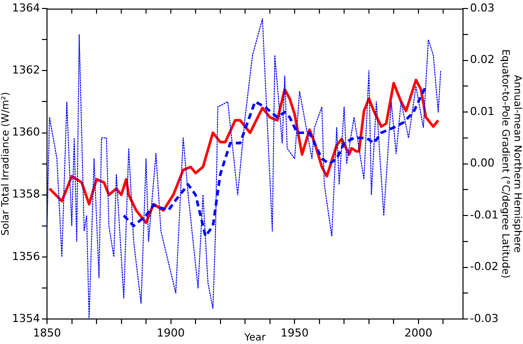 The height and width of the screenshot is (344, 523). What do you see at coordinates (510, 164) in the screenshot?
I see `y2-axis-title: Annual-mean Northern Hemisphere Equator-to-Pole Gradient (°C/degree Latitude)` at bounding box center [510, 164].